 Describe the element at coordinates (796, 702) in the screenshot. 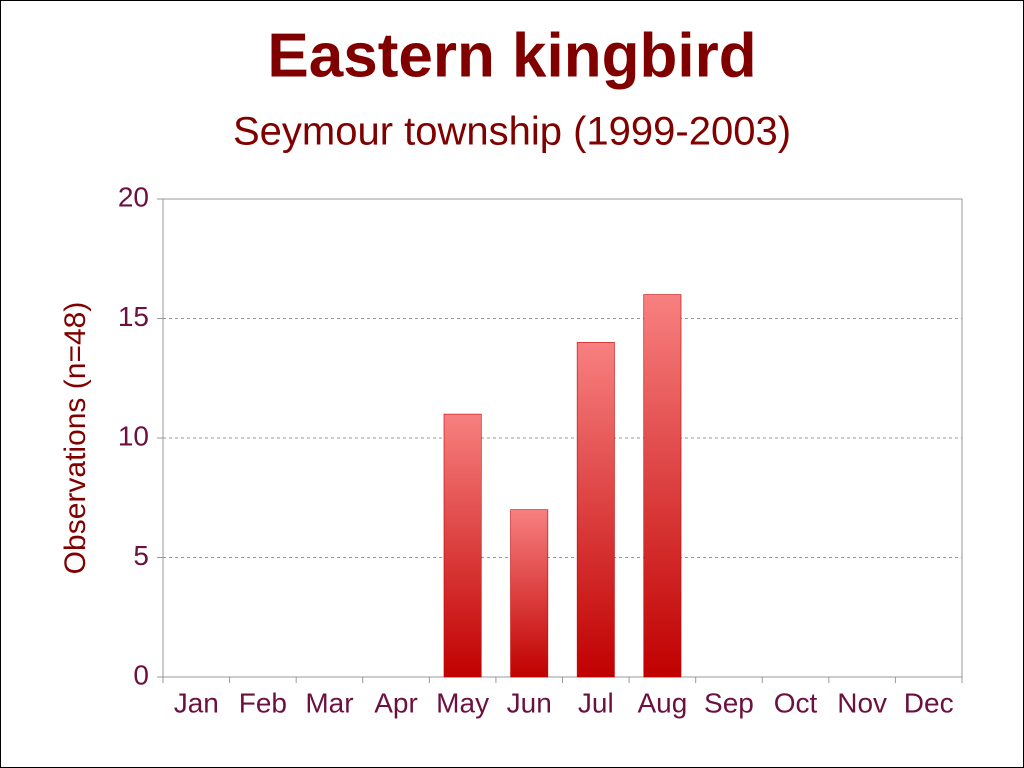

I see `x-tick-label: Oct` at that location.